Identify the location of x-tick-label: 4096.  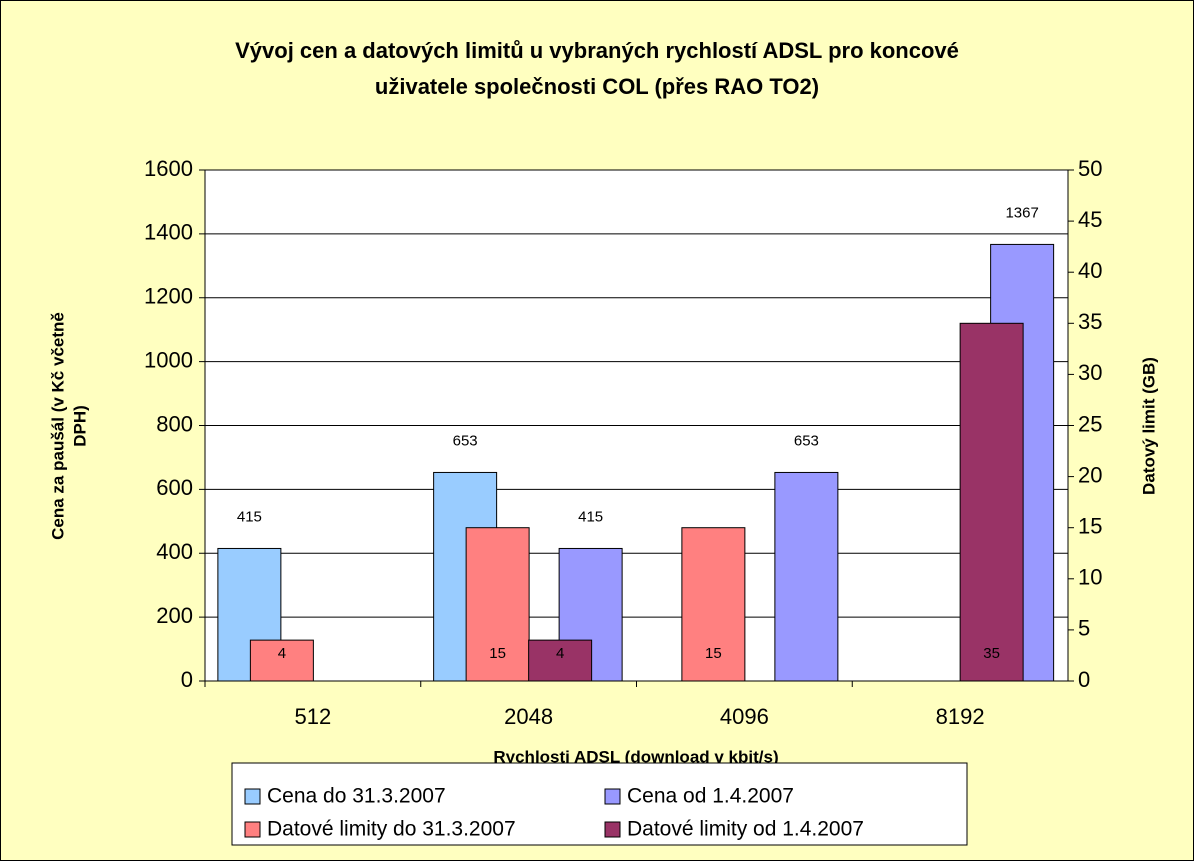
(744, 716).